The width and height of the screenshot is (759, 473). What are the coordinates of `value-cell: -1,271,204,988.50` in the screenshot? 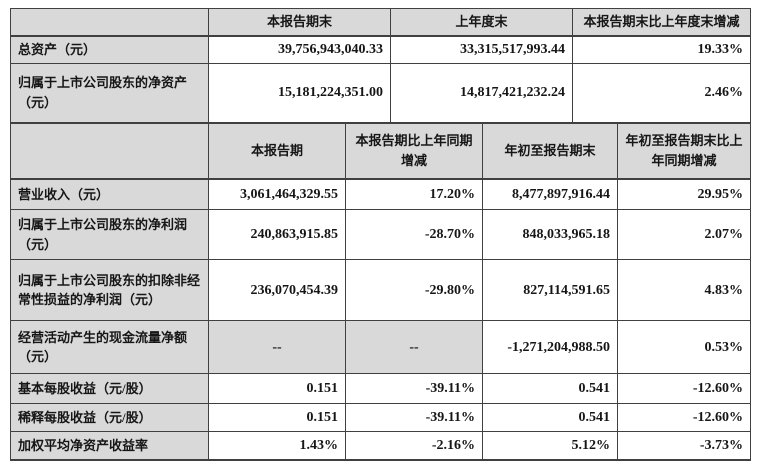 It's located at (550, 347).